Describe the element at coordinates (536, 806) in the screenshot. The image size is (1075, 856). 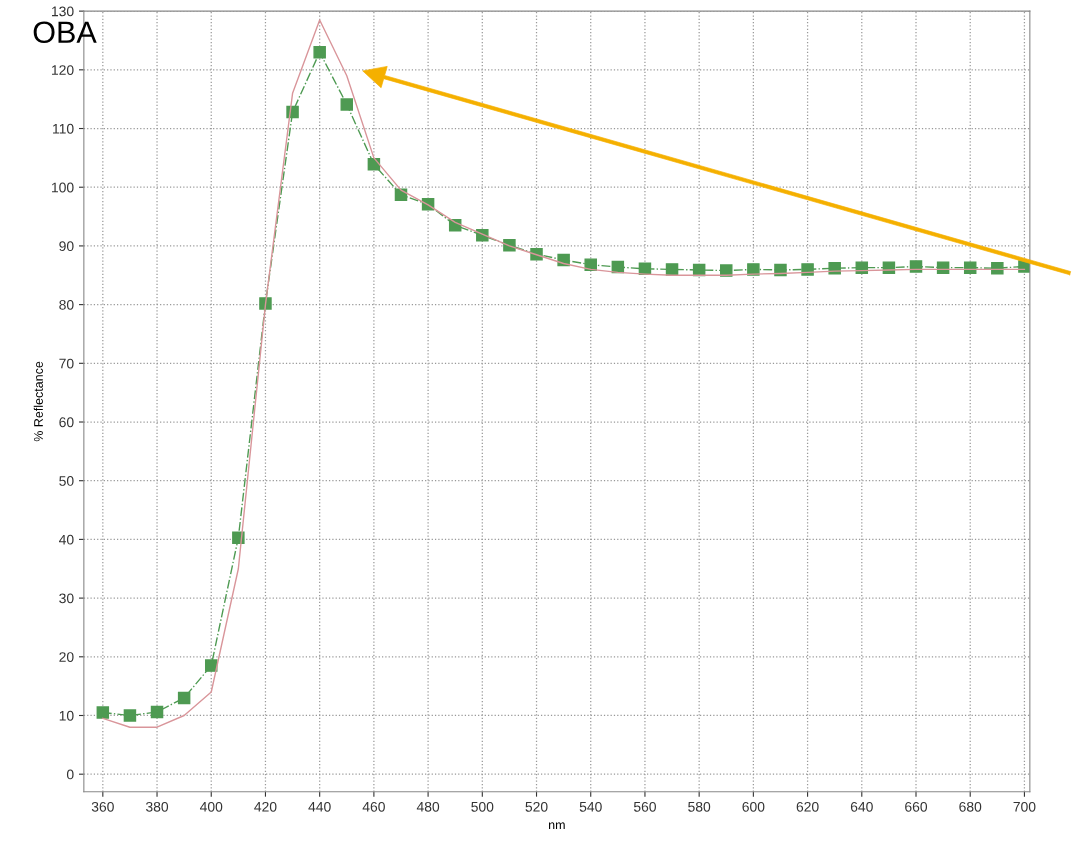
I see `x-tick-label: 520` at that location.